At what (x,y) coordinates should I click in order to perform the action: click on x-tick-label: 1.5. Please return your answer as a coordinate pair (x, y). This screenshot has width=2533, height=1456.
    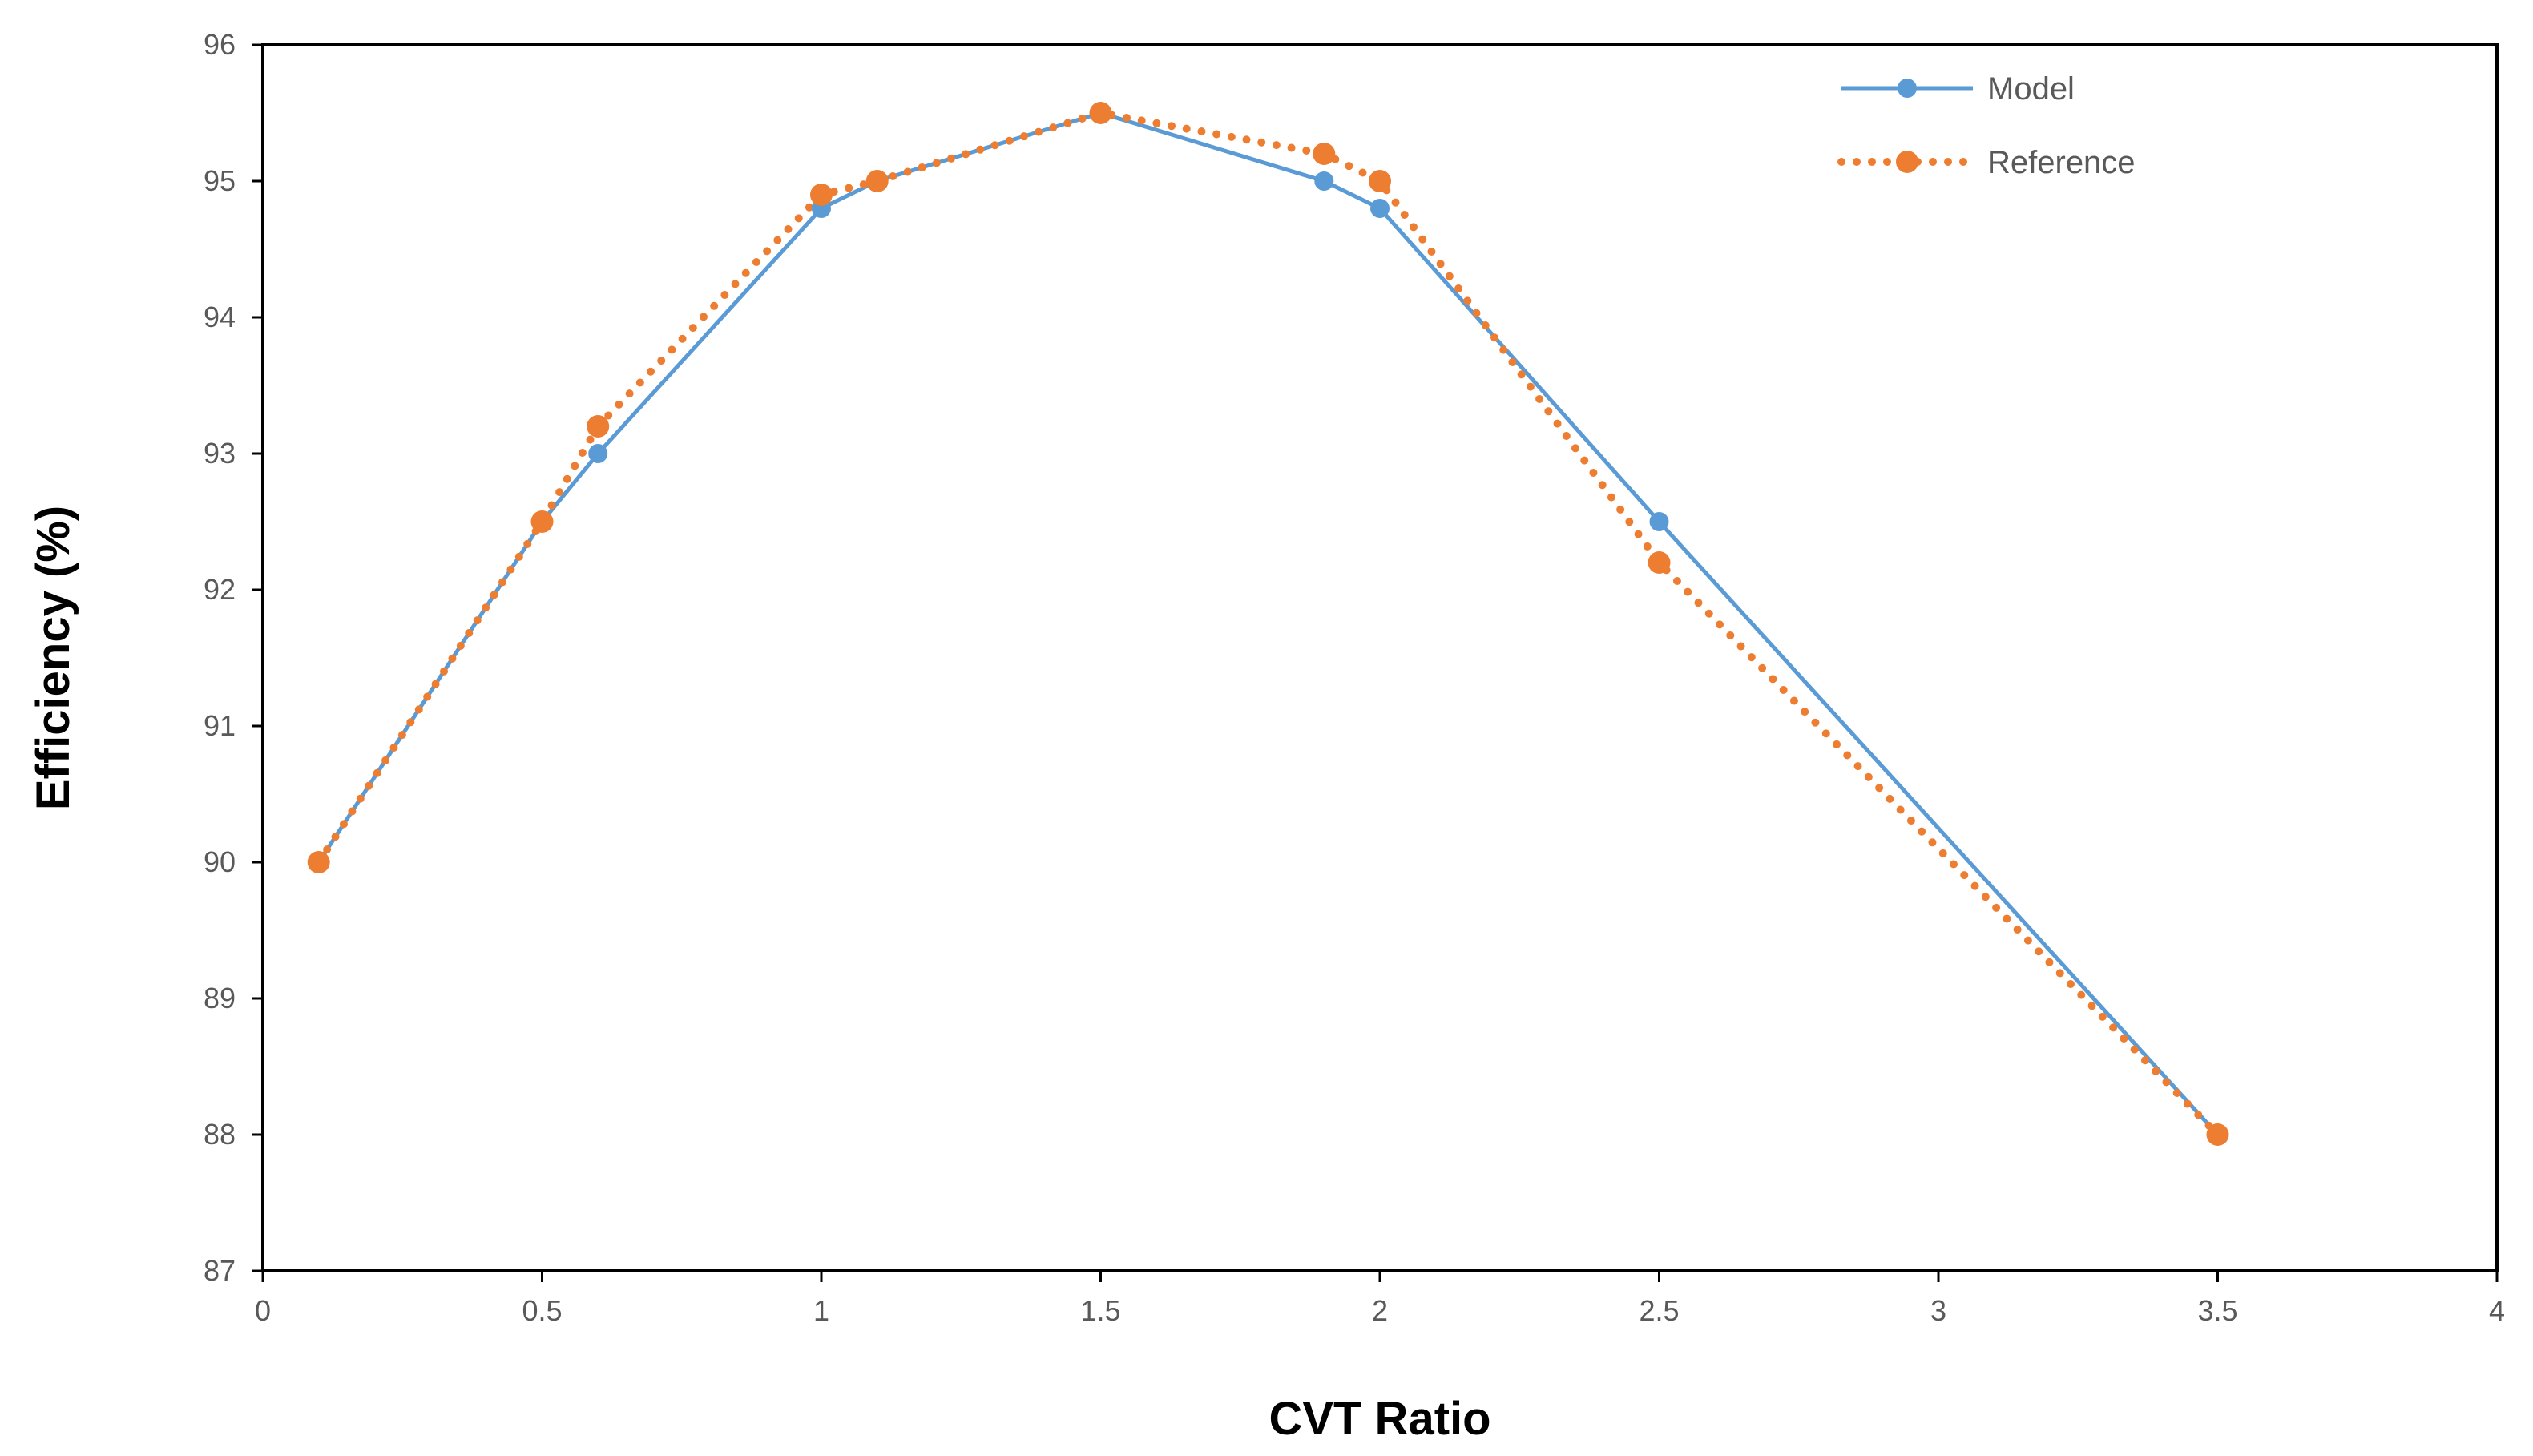
    Looking at the image, I should click on (1100, 1310).